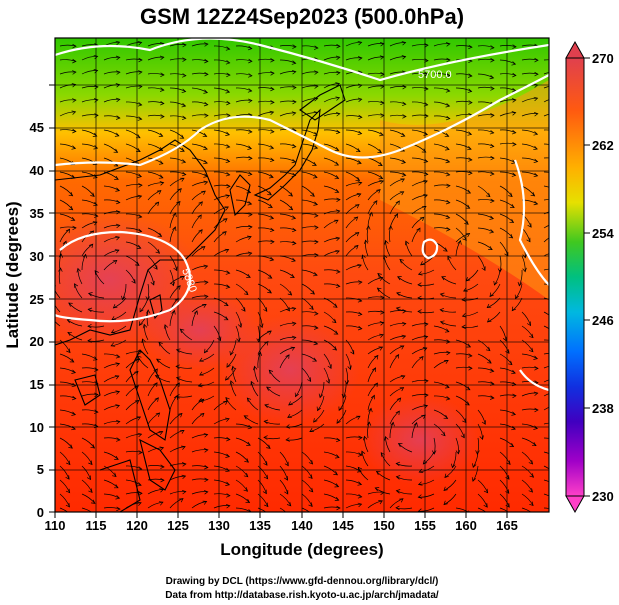 The width and height of the screenshot is (619, 605). I want to click on x-tick-label: 145, so click(343, 525).